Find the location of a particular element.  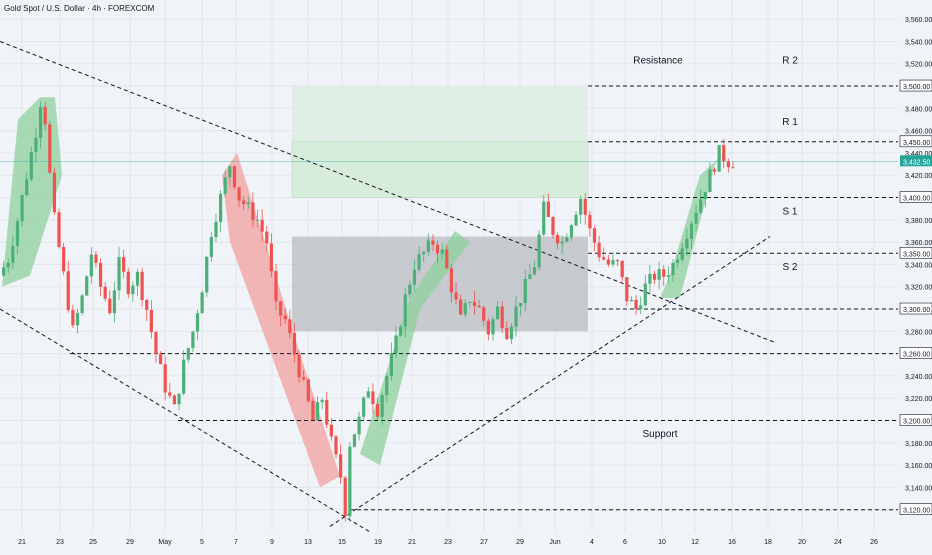

level-price-label: 3,400.00 is located at coordinates (916, 199).